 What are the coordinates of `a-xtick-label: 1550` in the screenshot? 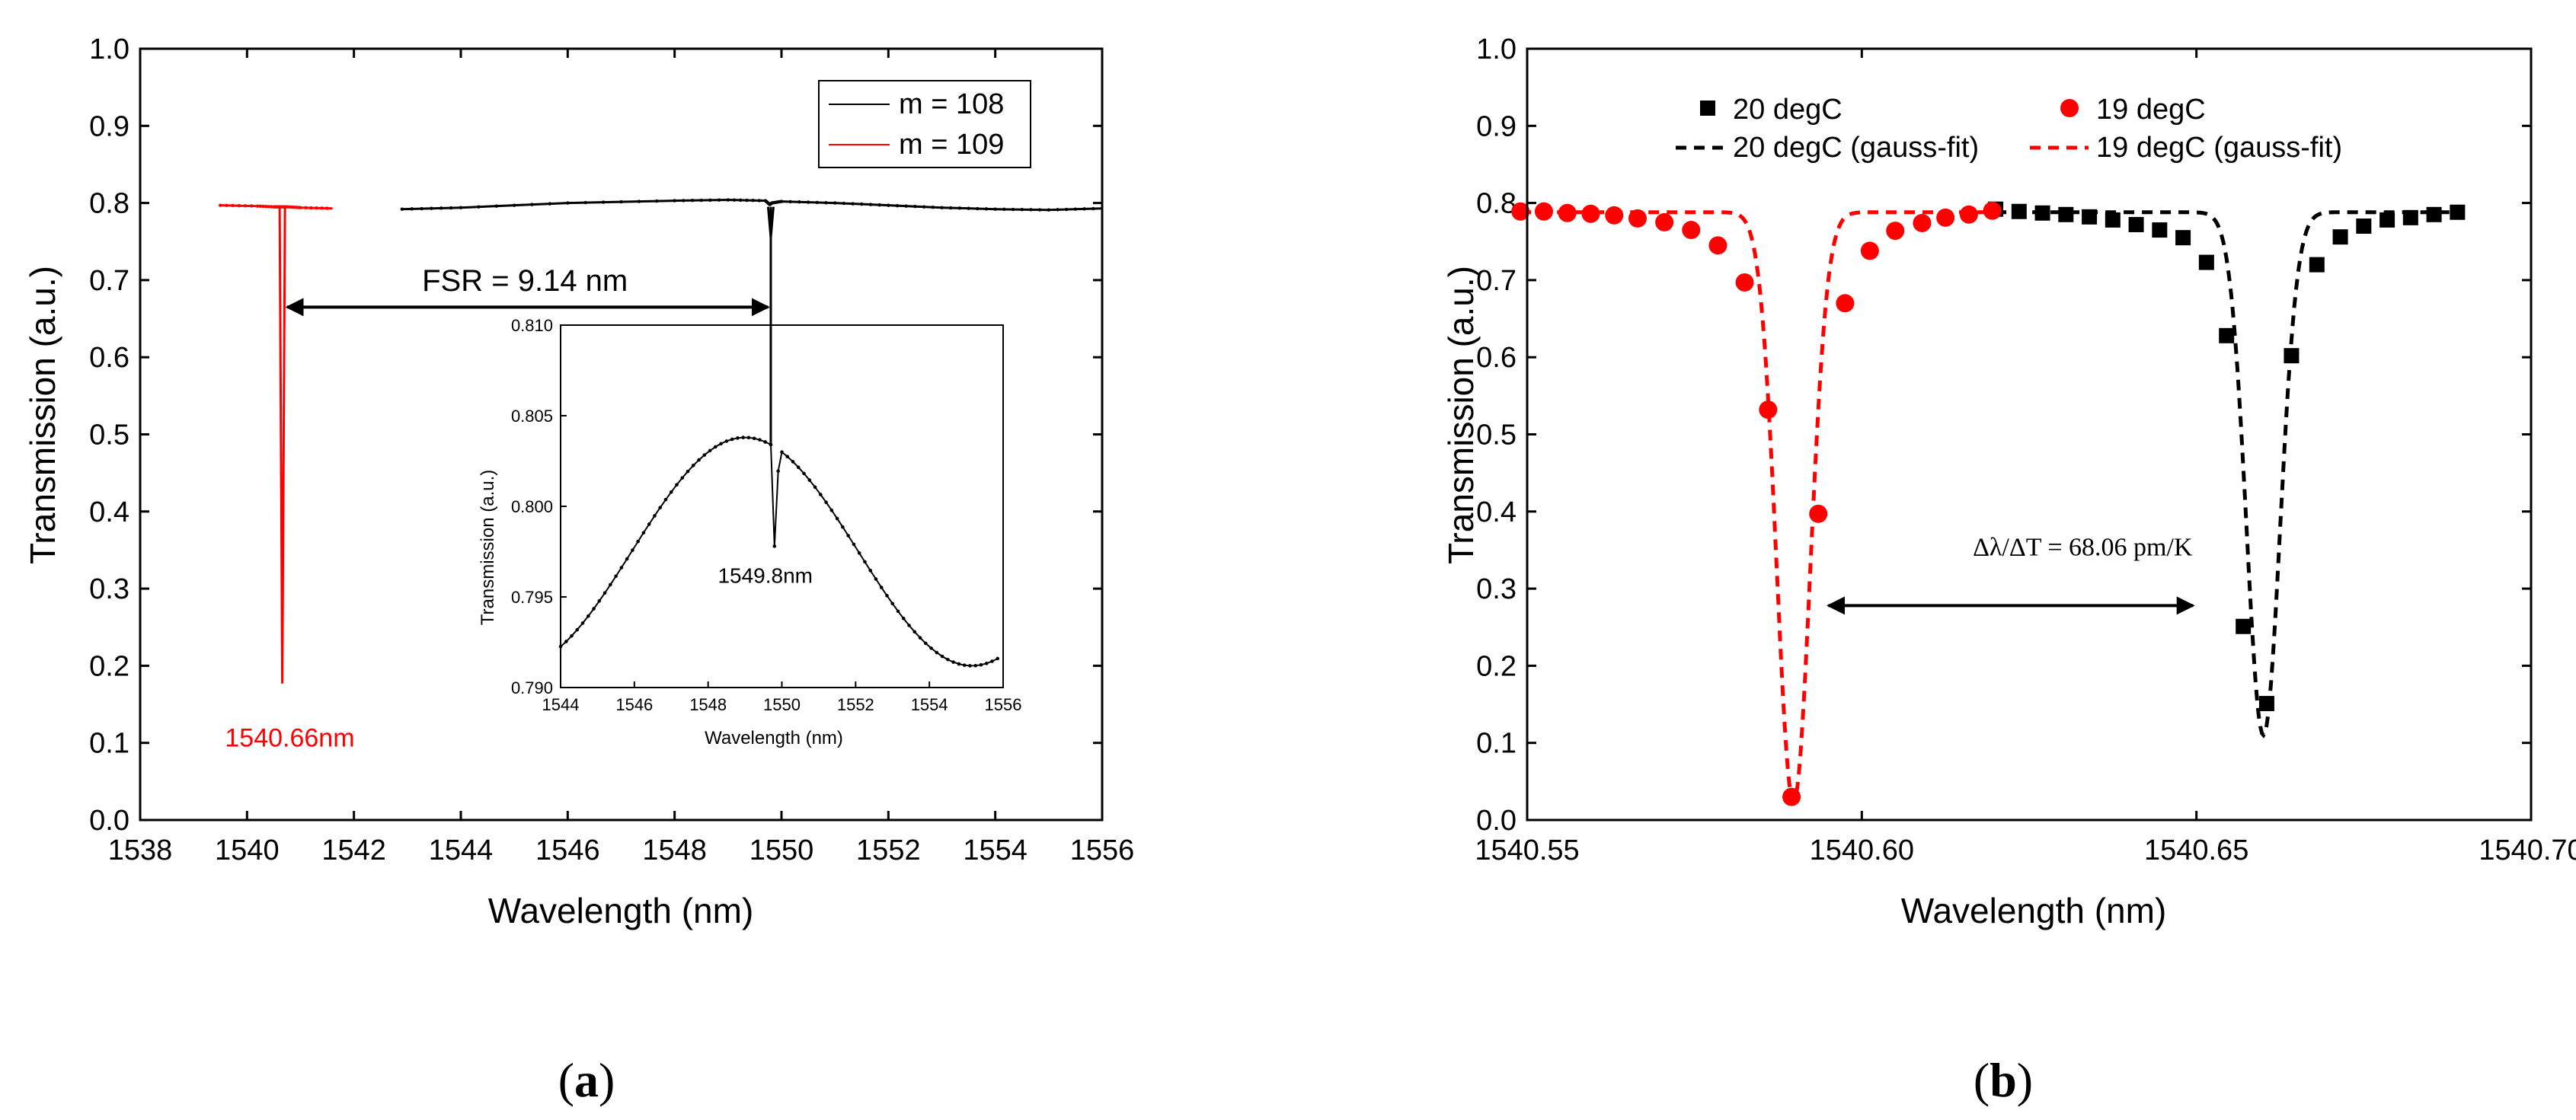 It's located at (782, 850).